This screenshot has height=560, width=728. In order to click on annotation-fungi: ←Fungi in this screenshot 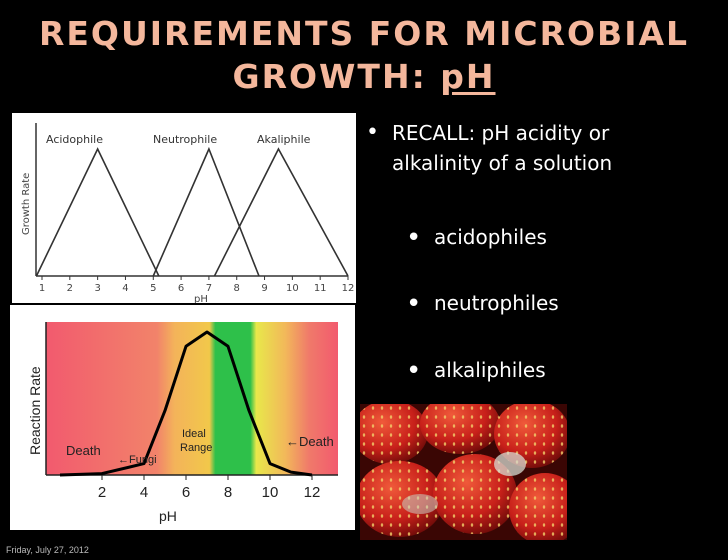, I will do `click(137, 460)`.